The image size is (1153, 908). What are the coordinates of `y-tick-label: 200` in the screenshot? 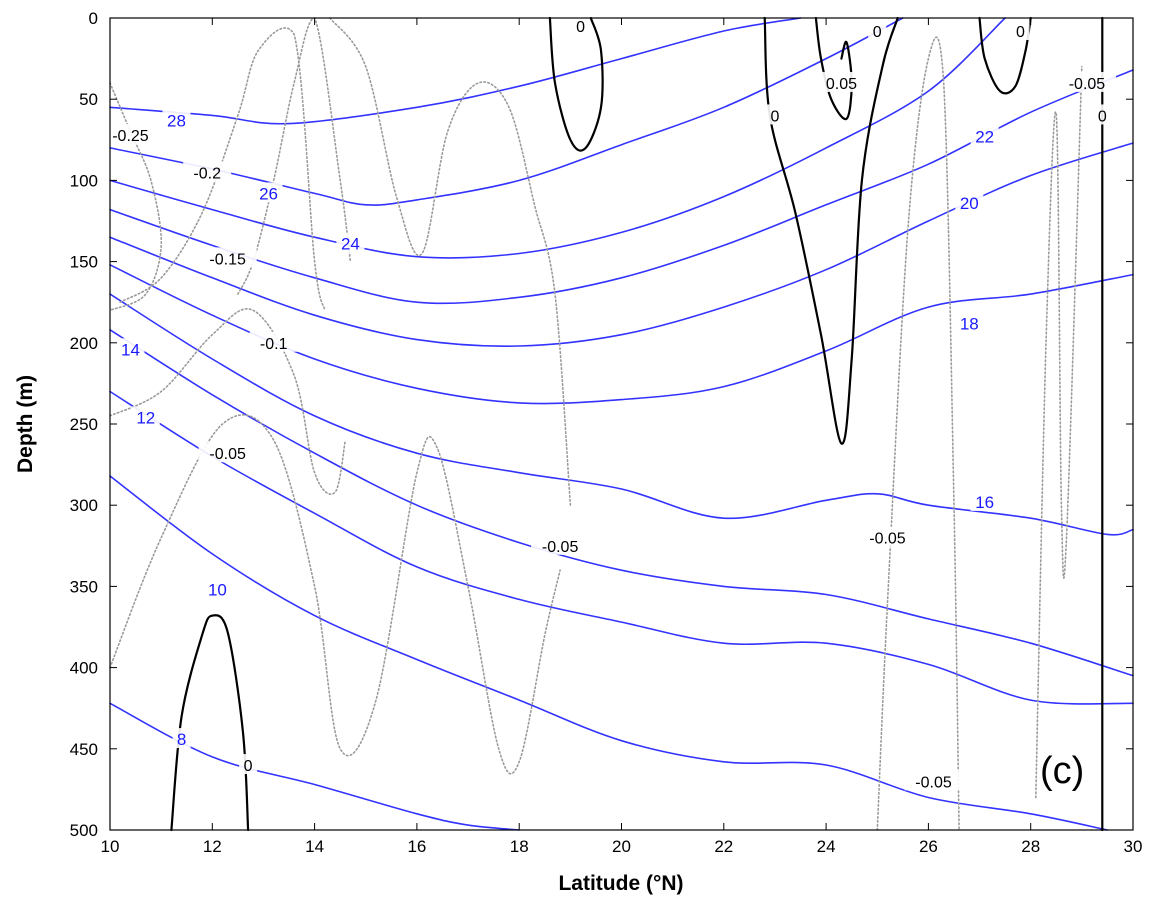 It's located at (84, 343).